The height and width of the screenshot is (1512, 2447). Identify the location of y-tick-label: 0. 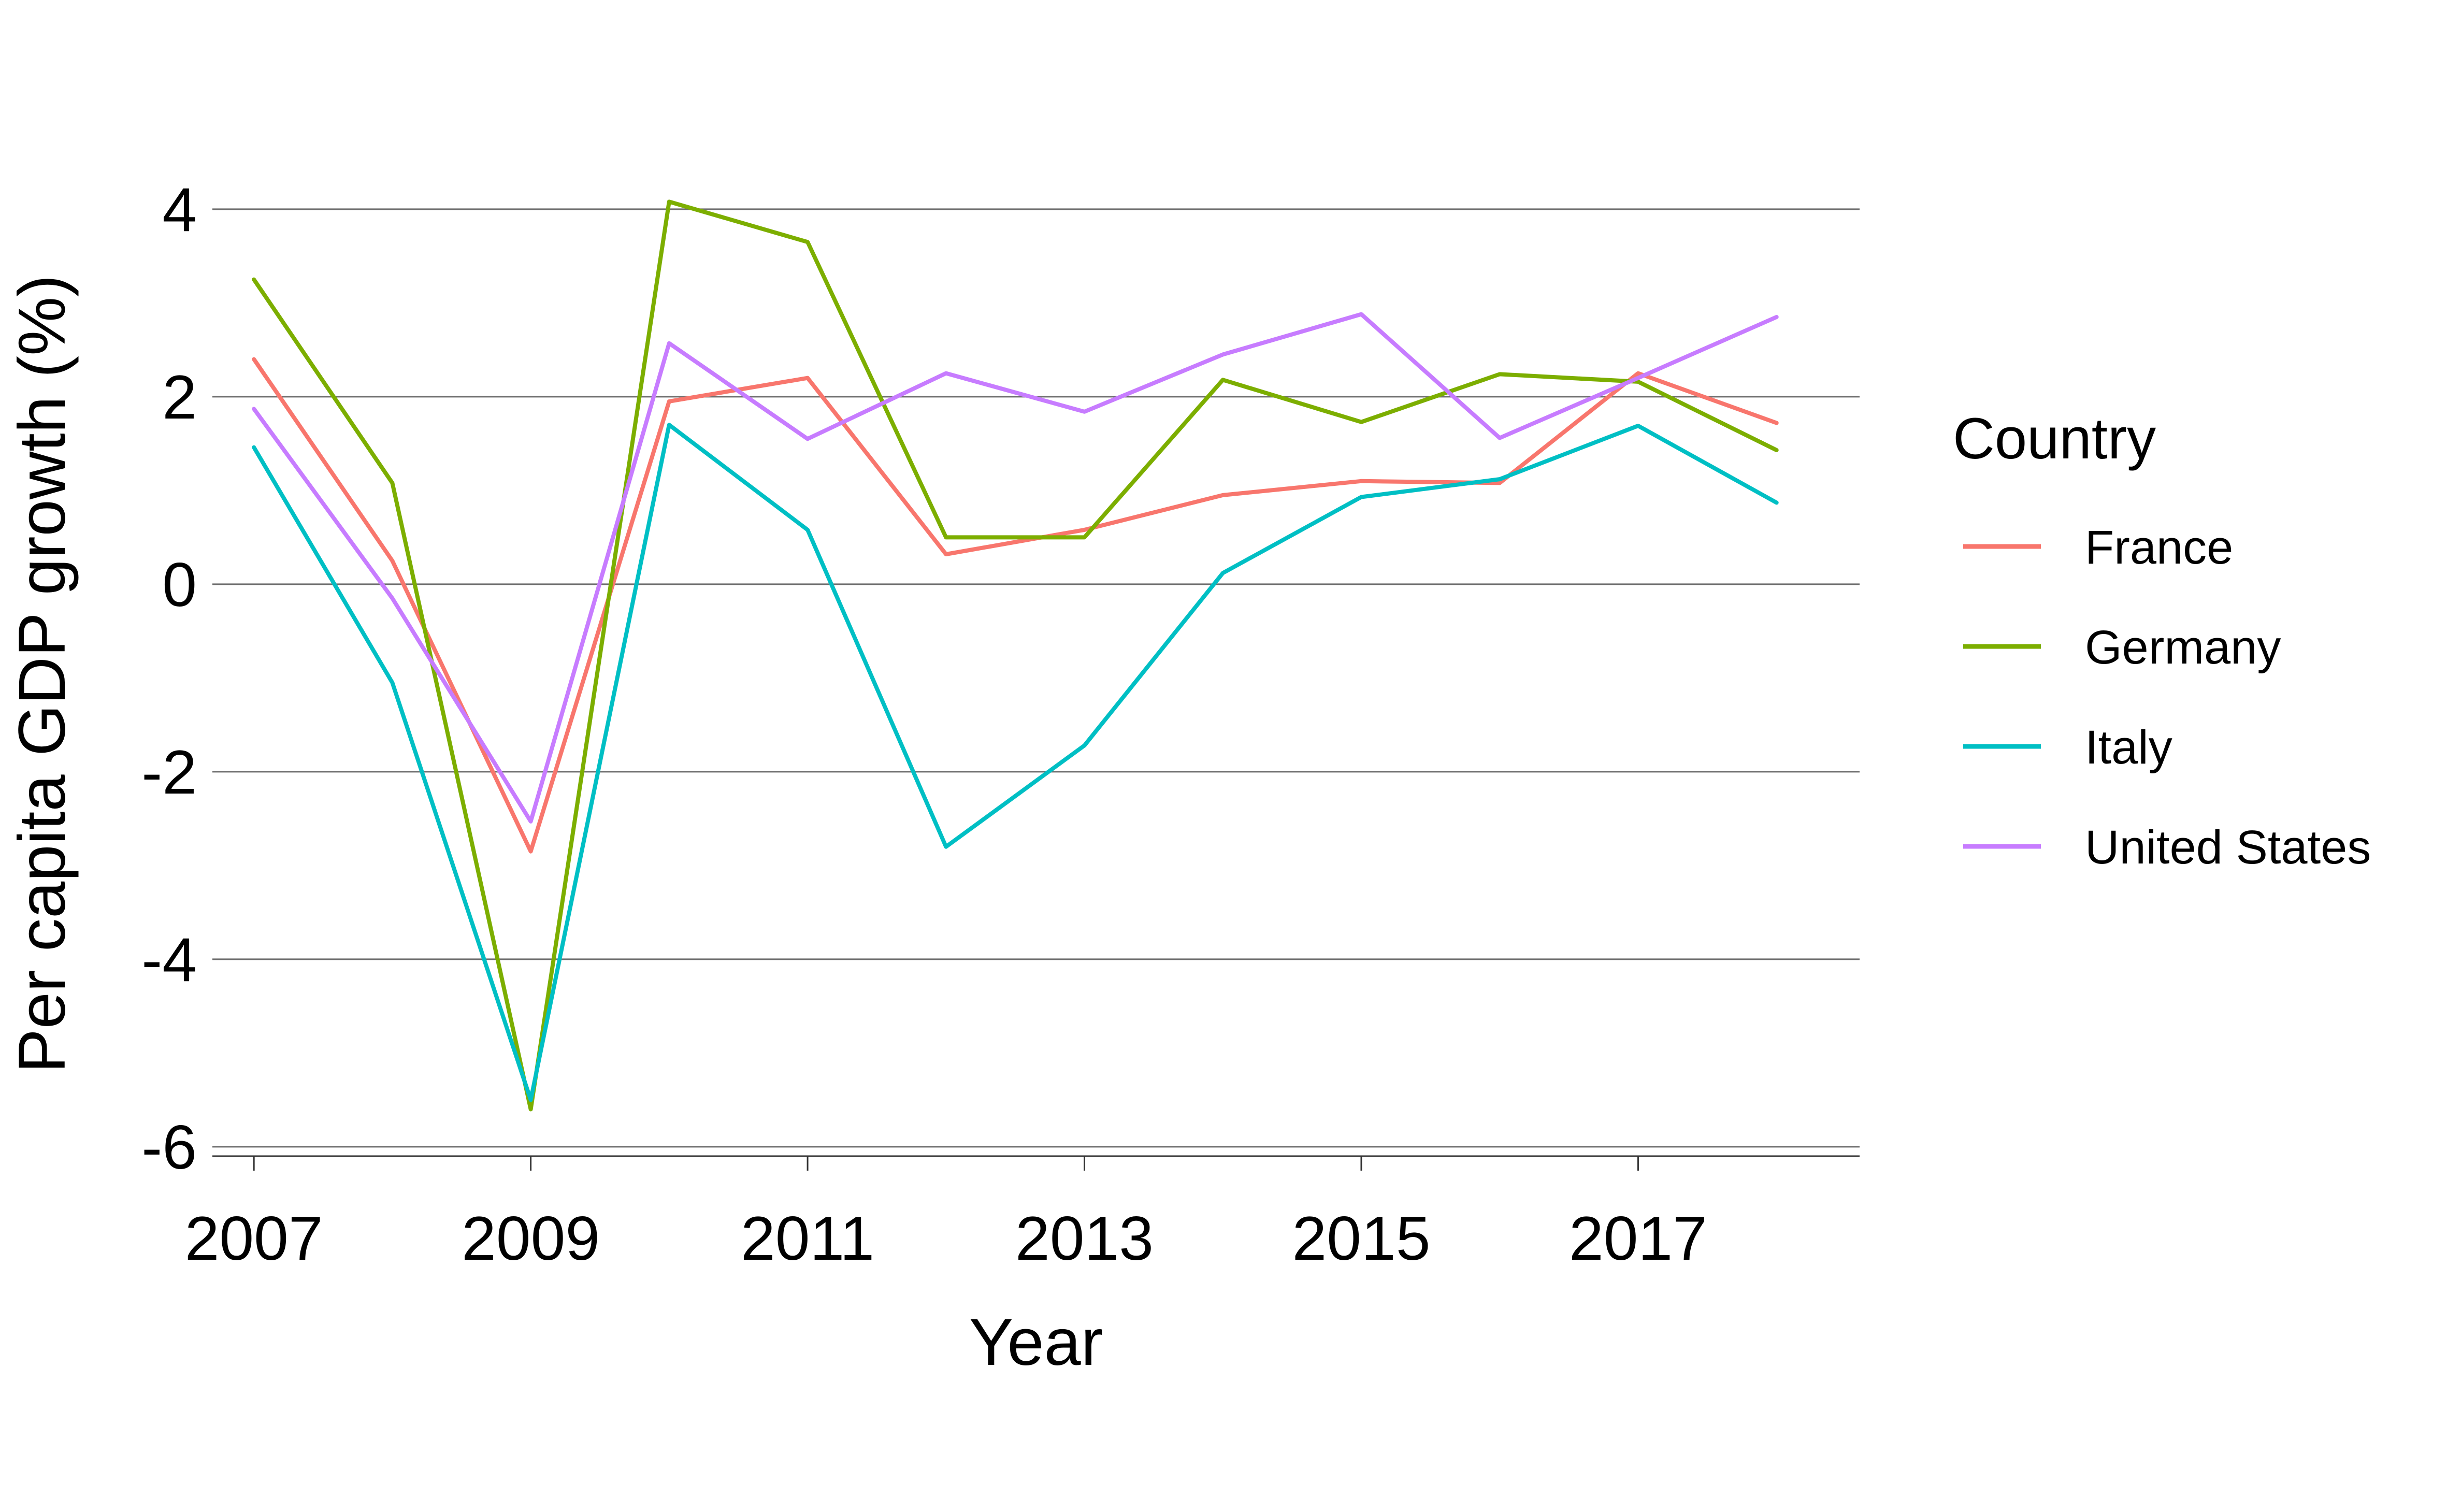
(179, 585).